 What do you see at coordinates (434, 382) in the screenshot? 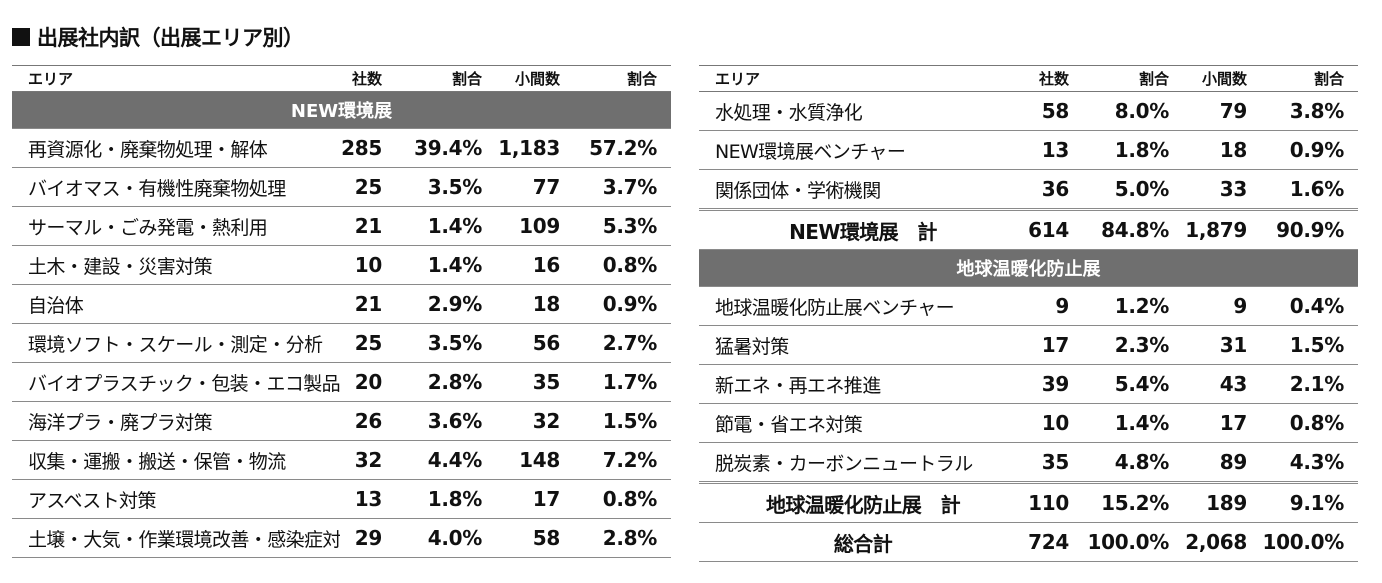
I see `cell-ratio1: 2.8%` at bounding box center [434, 382].